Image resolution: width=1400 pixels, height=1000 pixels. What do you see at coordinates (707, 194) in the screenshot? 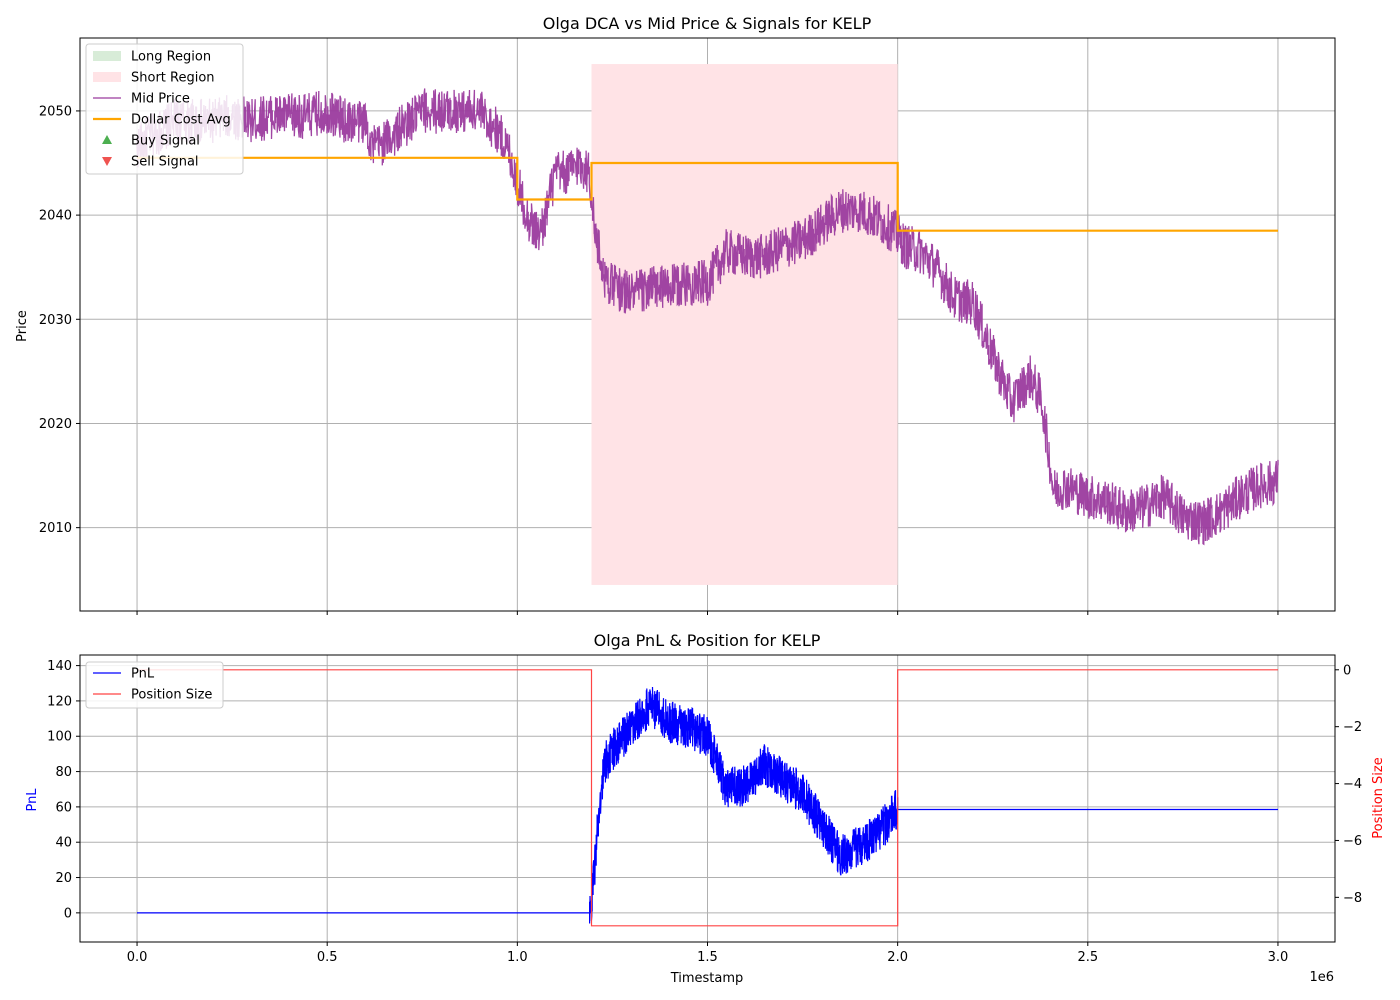
I see `dollar-cost-avg-line` at bounding box center [707, 194].